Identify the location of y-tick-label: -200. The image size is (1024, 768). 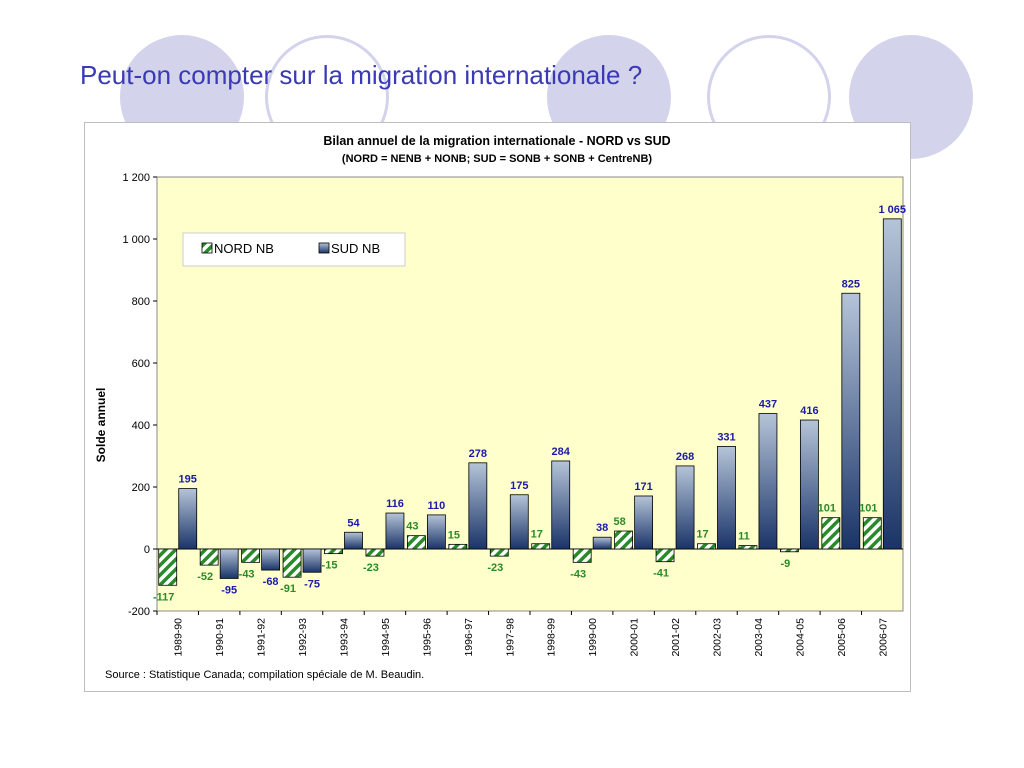
(139, 612).